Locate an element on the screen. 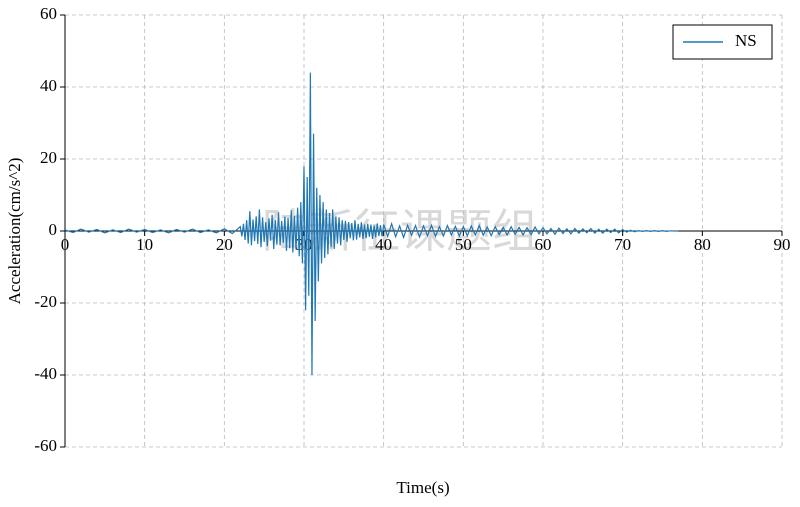 The image size is (800, 507). y-axis-label: Acceleration(cm/s^2) is located at coordinates (14, 231).